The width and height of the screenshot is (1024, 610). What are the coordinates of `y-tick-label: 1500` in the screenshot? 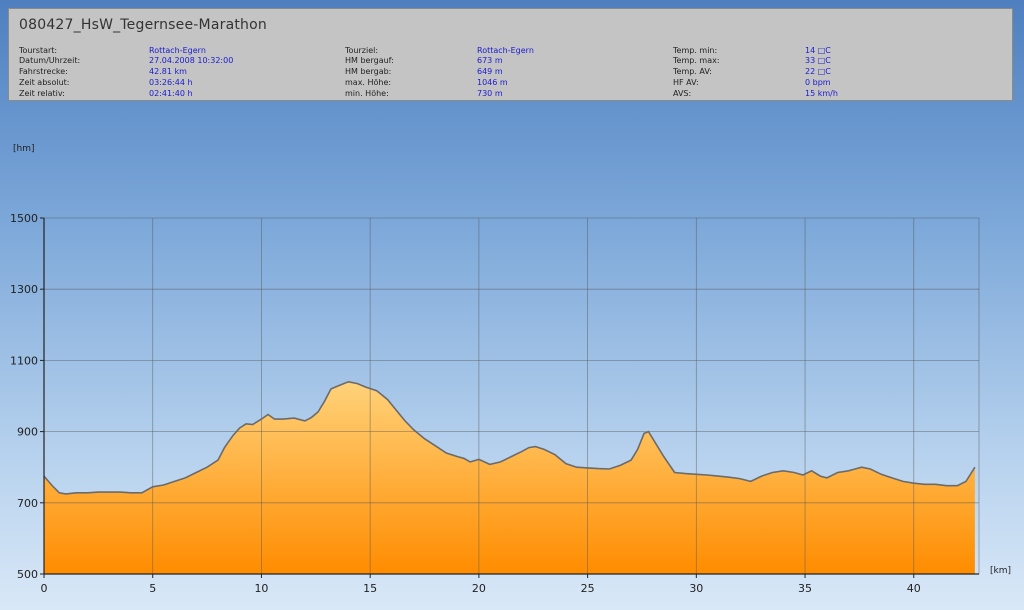 It's located at (24, 218).